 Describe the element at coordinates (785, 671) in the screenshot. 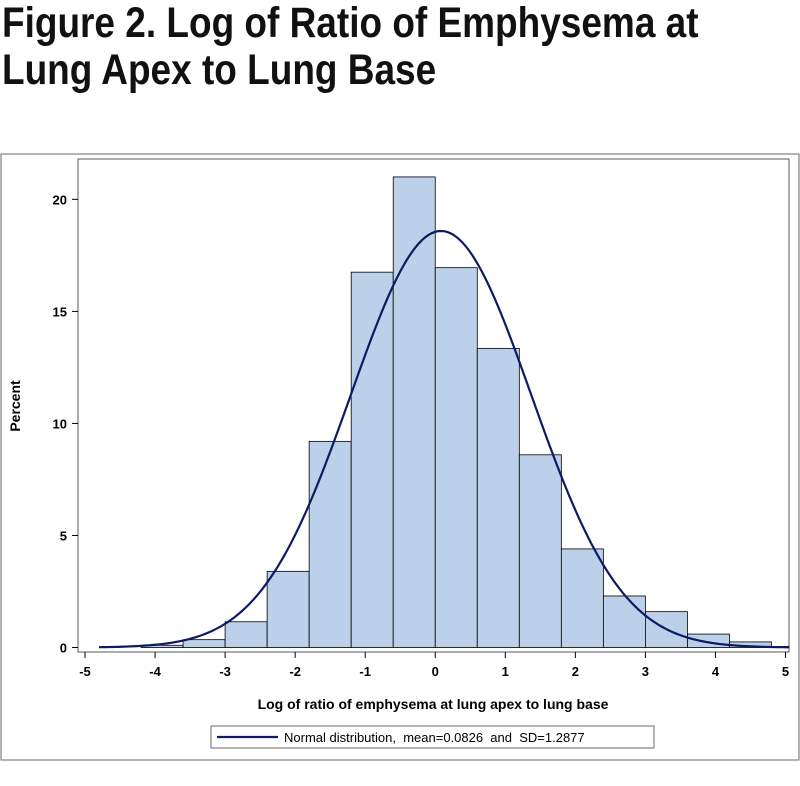

I see `x-tick-label: 5` at that location.